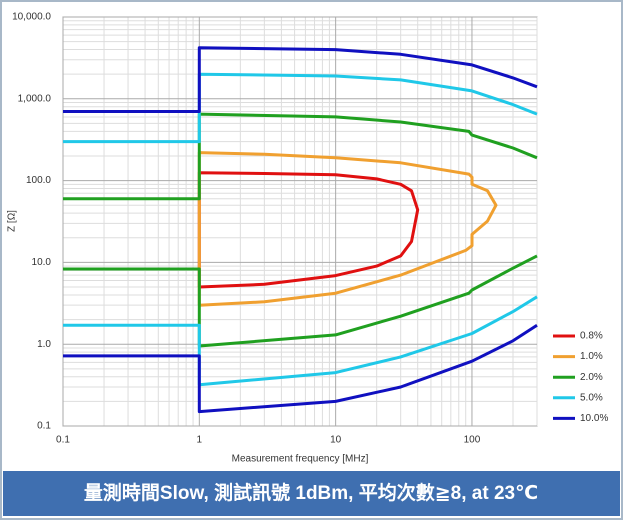 The height and width of the screenshot is (520, 623). I want to click on x-tick-label: 100, so click(472, 440).